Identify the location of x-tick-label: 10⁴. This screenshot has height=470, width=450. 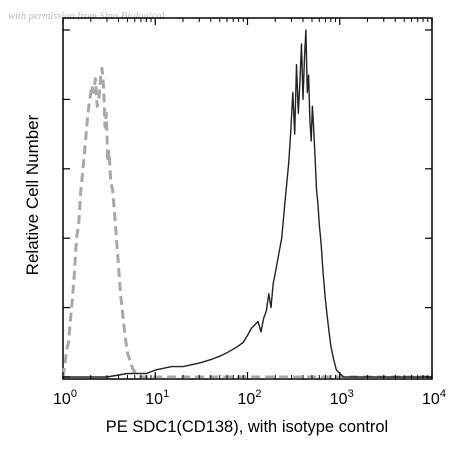
(434, 398).